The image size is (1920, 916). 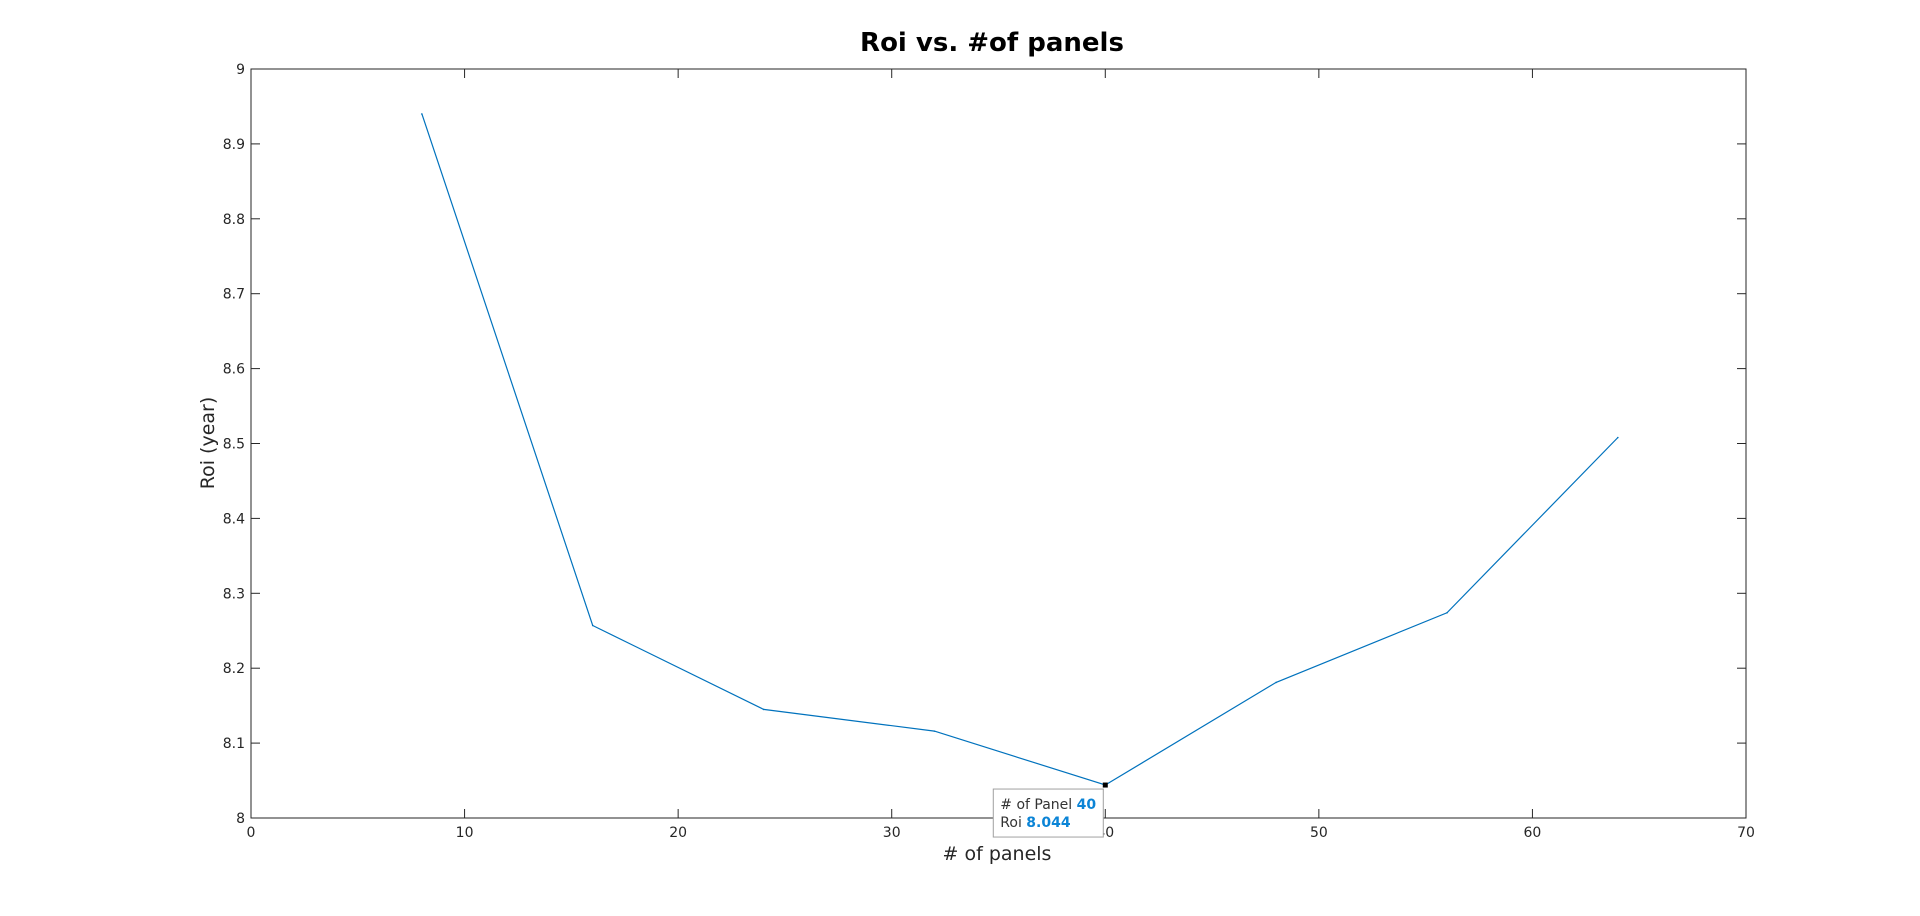 I want to click on datatip-x-value: 40, so click(x=1087, y=805).